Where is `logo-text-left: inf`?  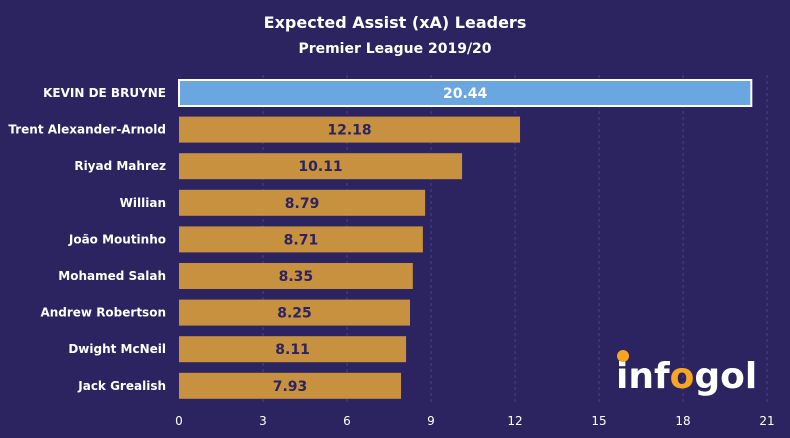 logo-text-left: inf is located at coordinates (643, 376).